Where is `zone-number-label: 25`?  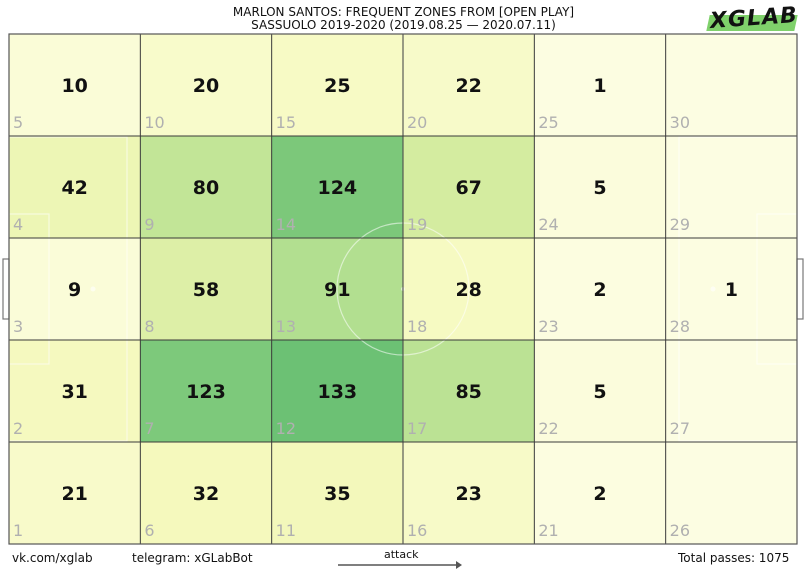
zone-number-label: 25 is located at coordinates (548, 122).